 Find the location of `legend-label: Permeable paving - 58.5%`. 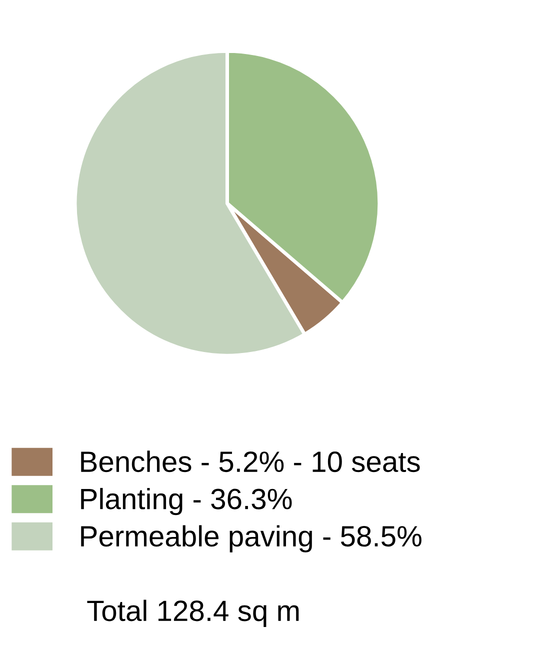

legend-label: Permeable paving - 58.5% is located at coordinates (251, 538).